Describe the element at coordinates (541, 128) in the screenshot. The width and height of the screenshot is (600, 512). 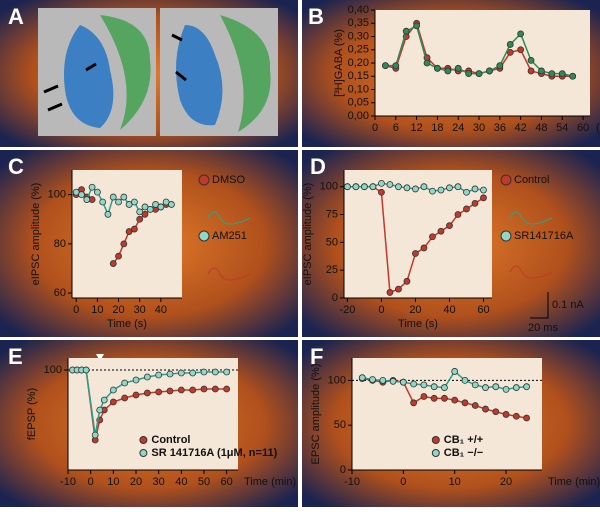
I see `x-tick-label: 48` at that location.